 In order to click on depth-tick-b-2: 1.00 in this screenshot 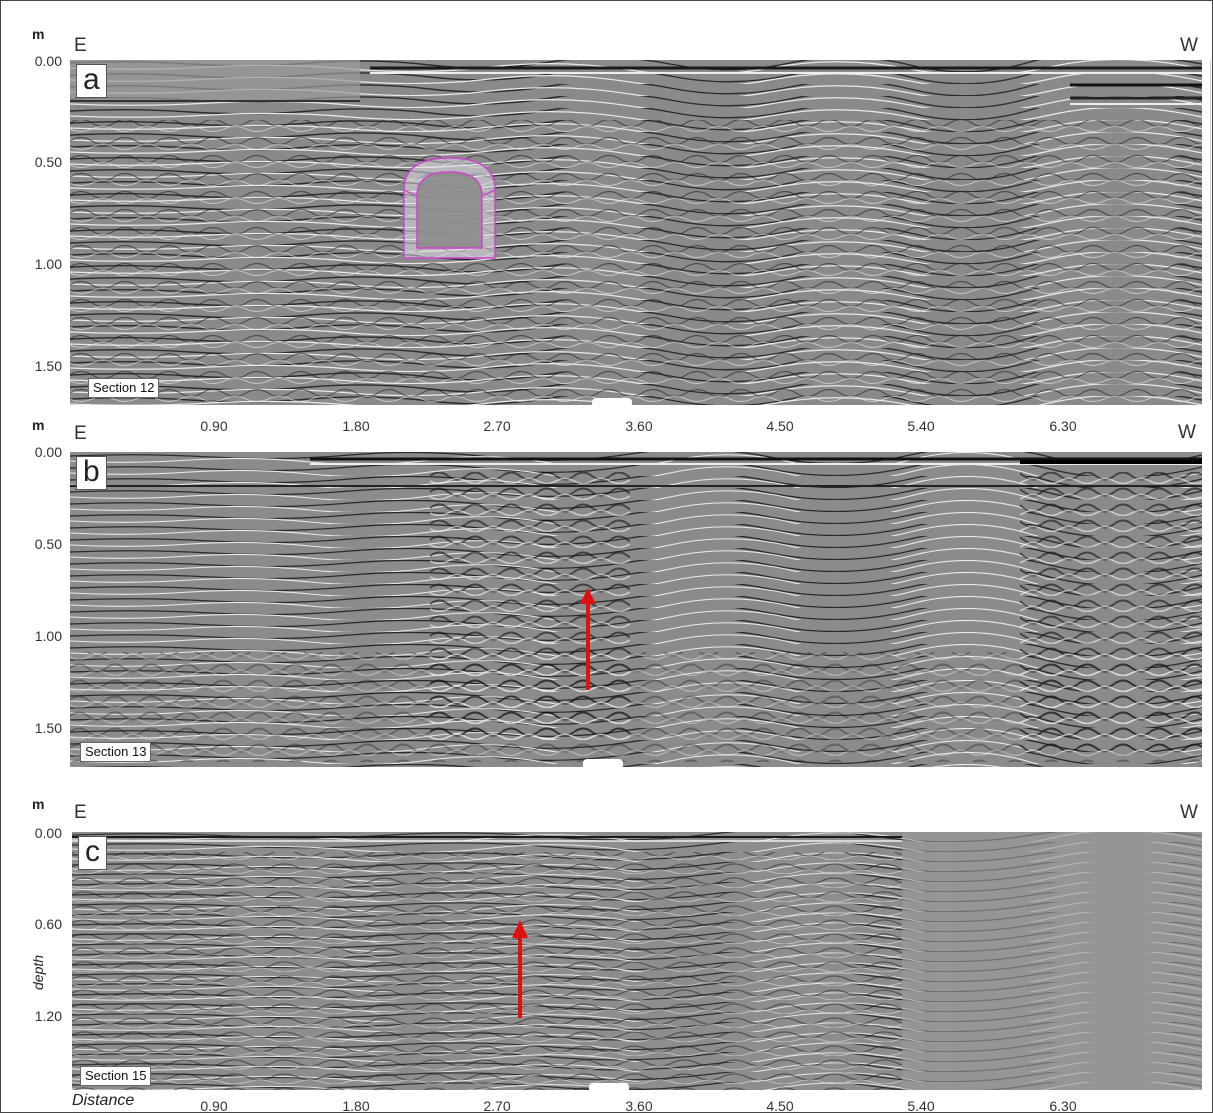, I will do `click(32, 636)`.